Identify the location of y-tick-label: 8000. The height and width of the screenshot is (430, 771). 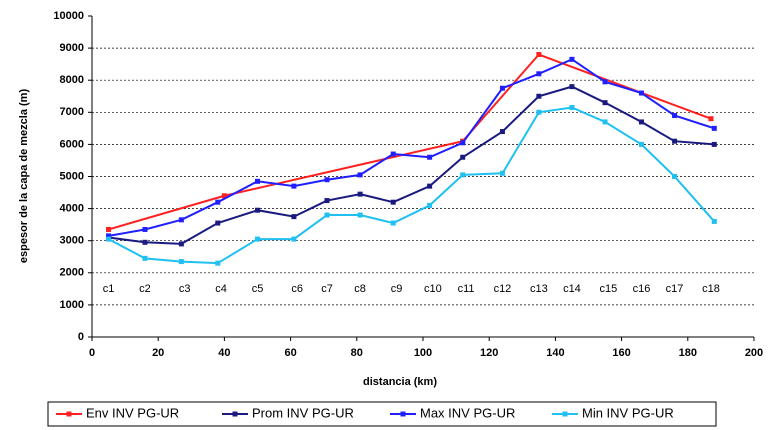
(72, 80).